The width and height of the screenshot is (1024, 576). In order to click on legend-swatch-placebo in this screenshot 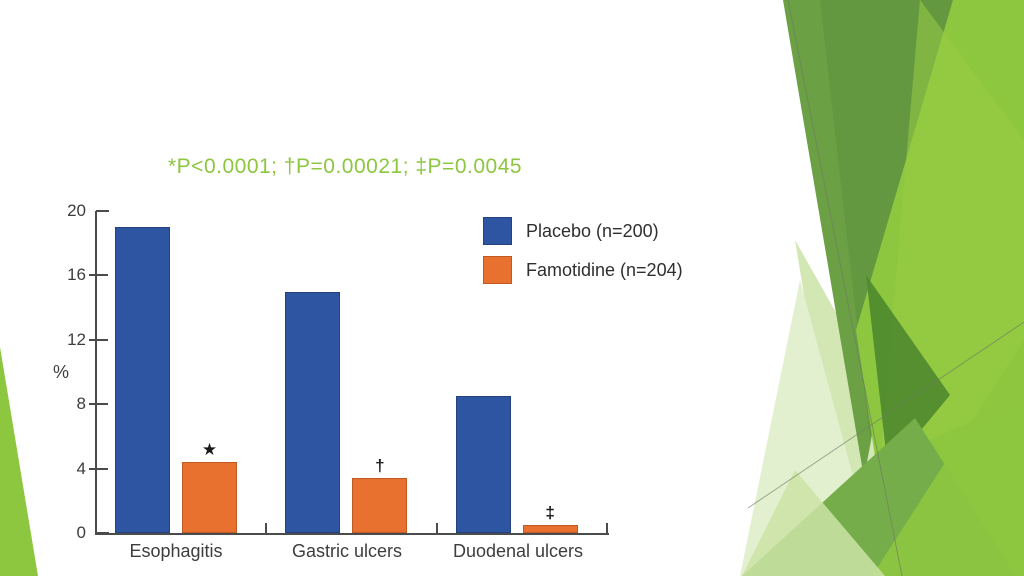, I will do `click(497, 231)`.